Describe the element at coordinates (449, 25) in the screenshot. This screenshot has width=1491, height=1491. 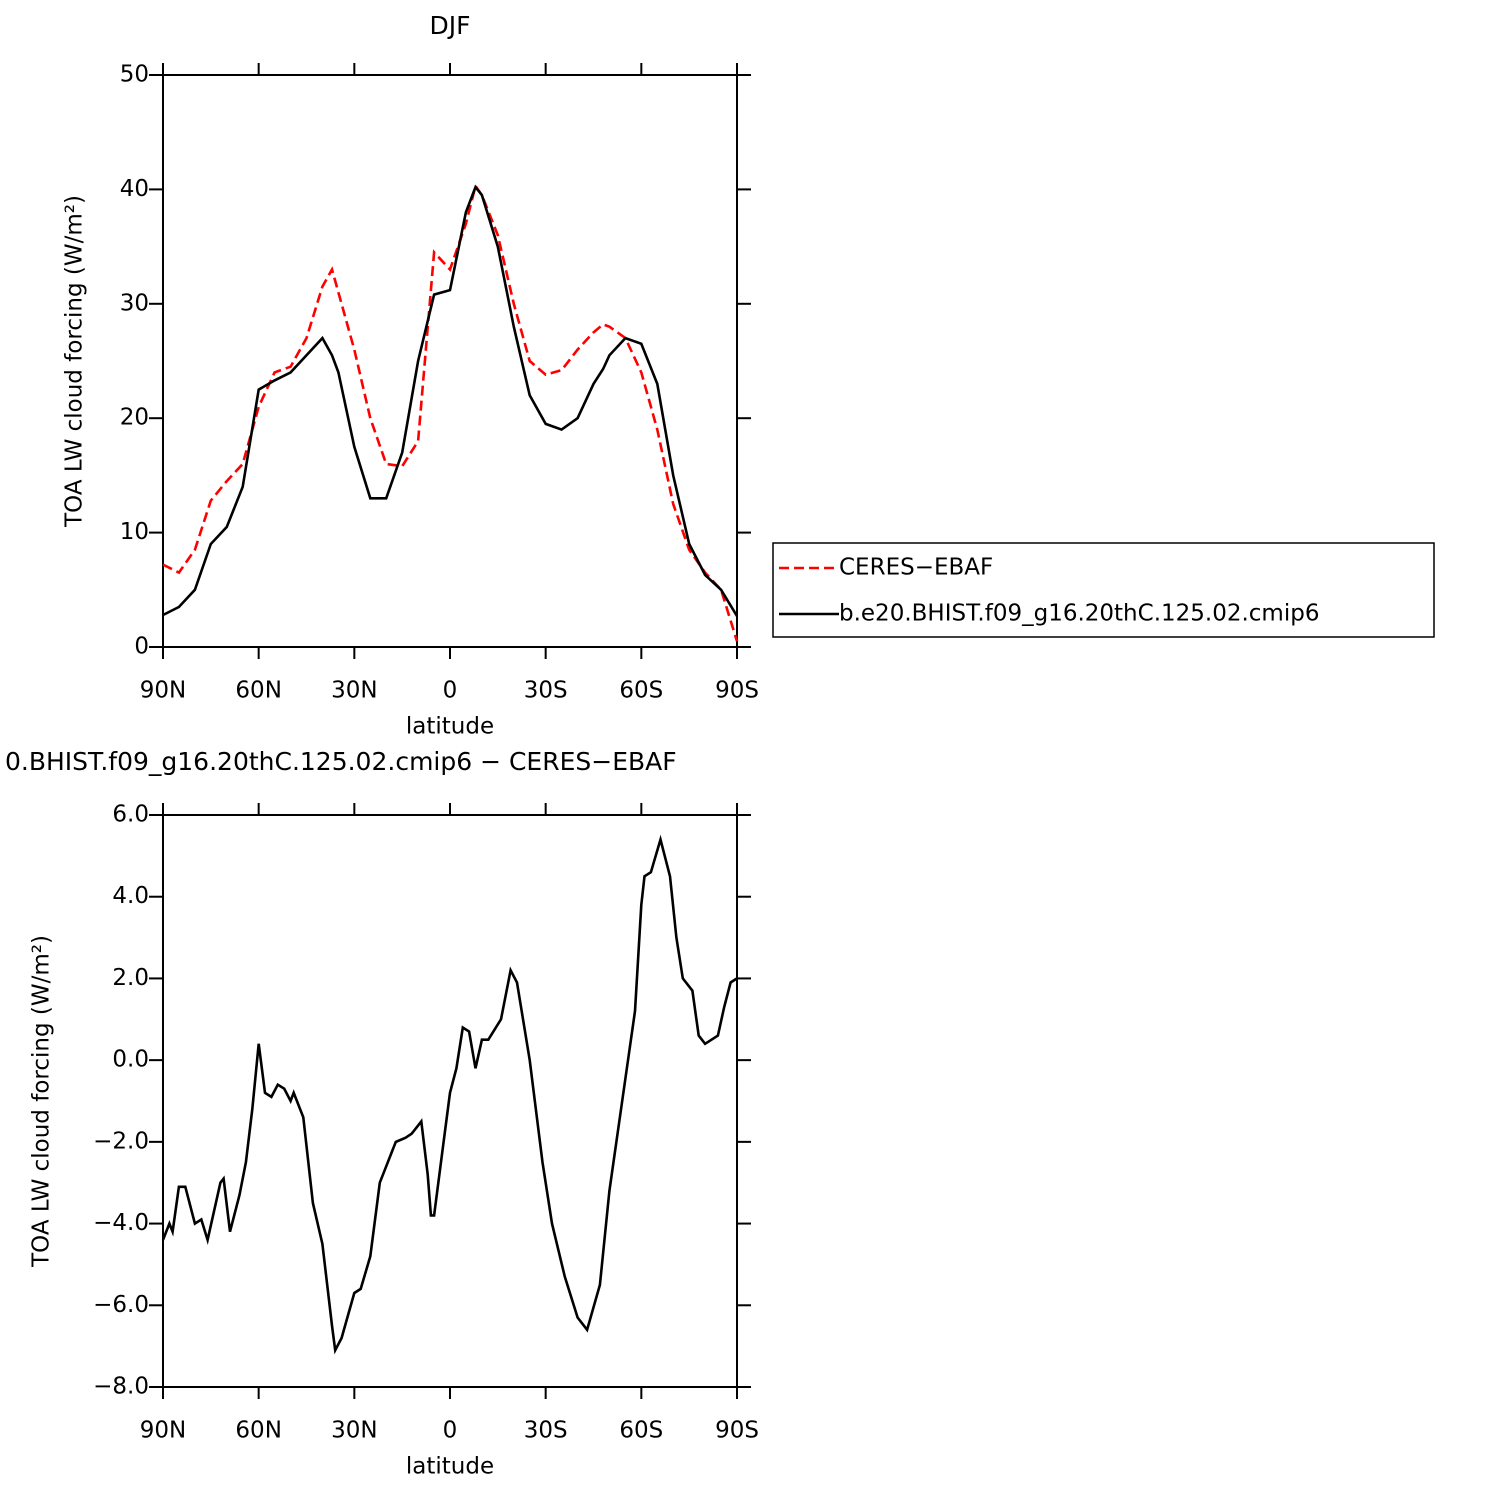
I see `chart-title: DJF` at that location.